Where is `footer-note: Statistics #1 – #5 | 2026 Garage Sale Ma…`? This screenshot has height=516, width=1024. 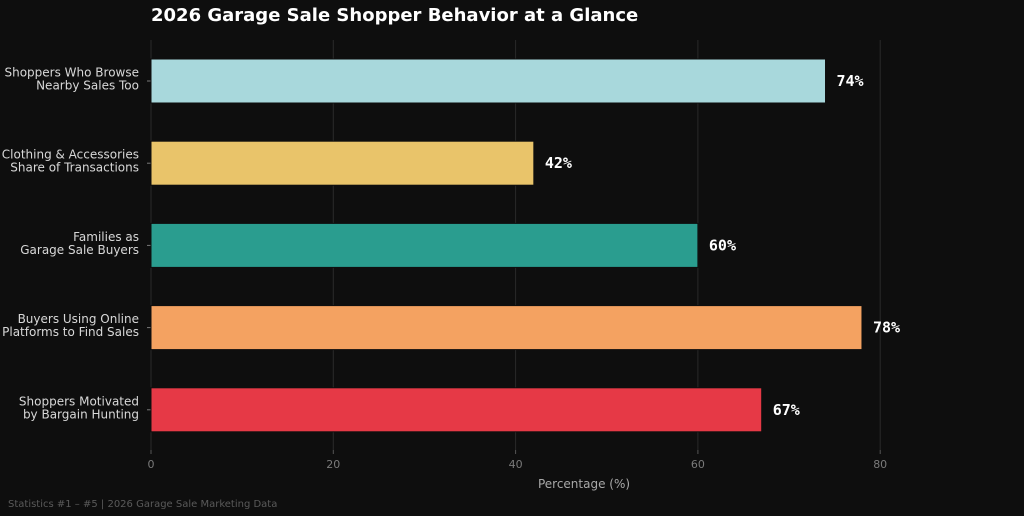 footer-note: Statistics #1 – #5 | 2026 Garage Sale Ma… is located at coordinates (142, 504).